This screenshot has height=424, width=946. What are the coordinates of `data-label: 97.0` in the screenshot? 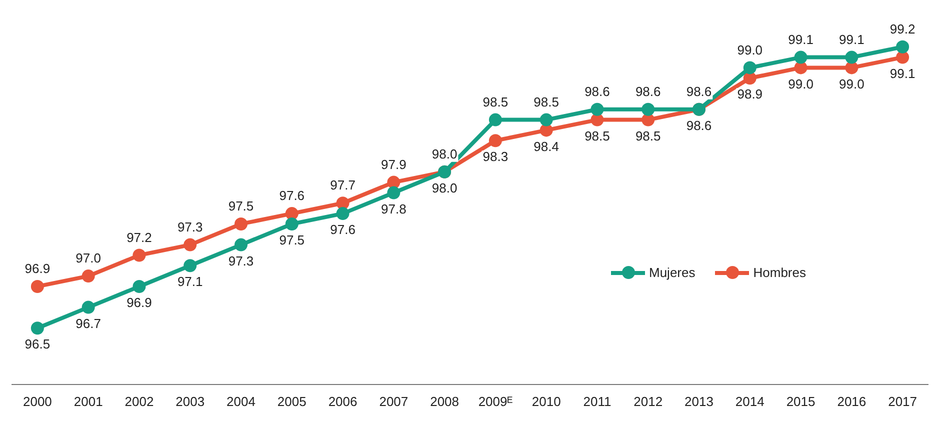 It's located at (88, 258).